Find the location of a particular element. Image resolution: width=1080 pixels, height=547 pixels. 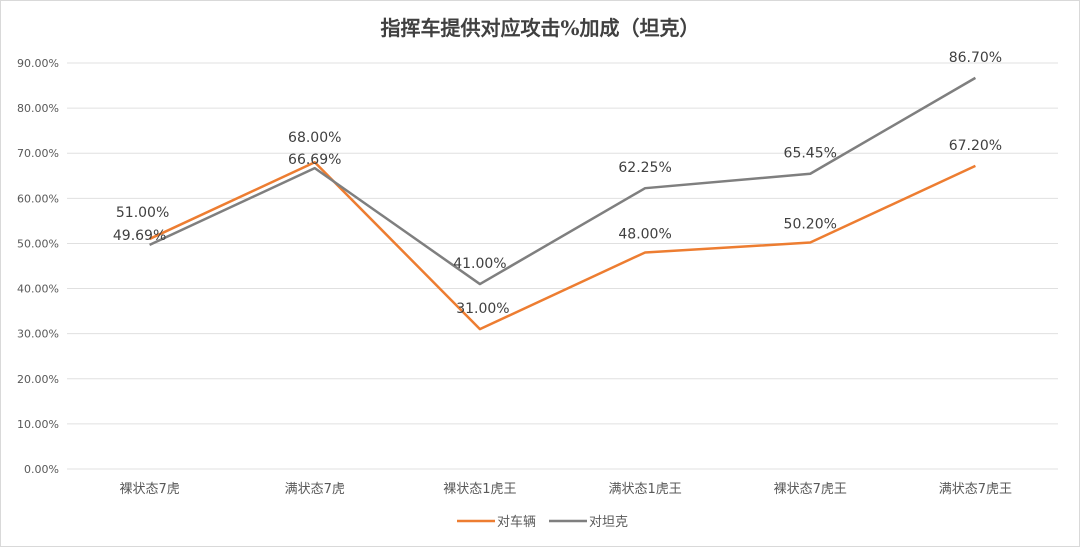

legend-label: 对坦克 is located at coordinates (608, 522).